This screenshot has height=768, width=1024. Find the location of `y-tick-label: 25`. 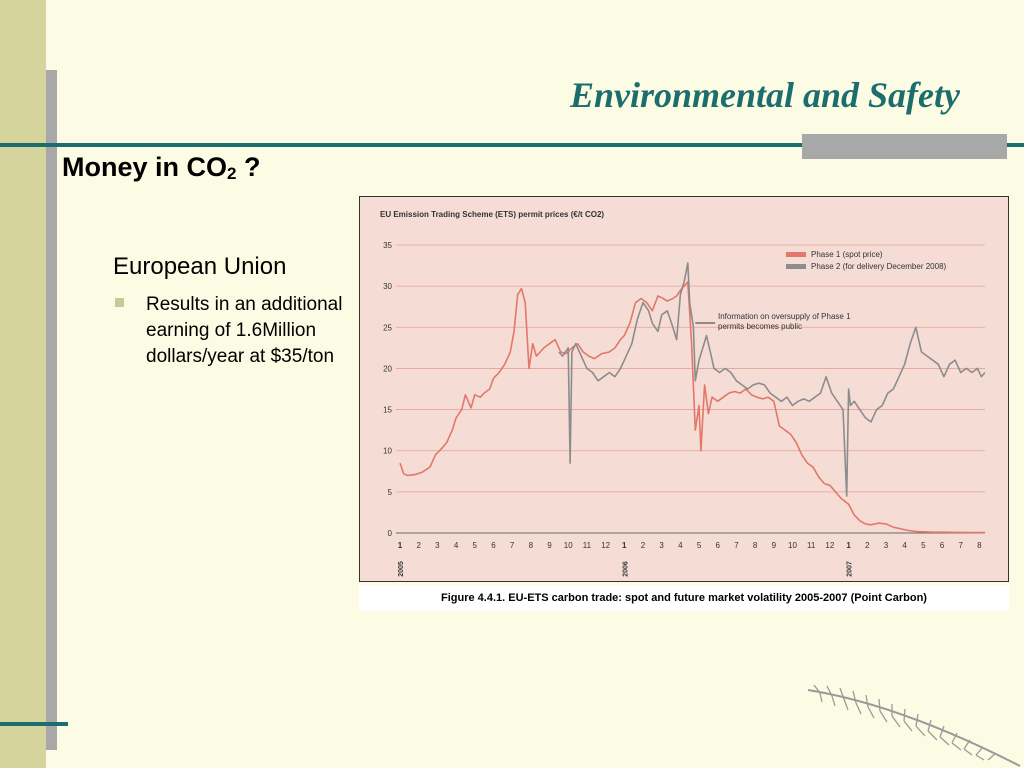

y-tick-label: 25 is located at coordinates (387, 327).